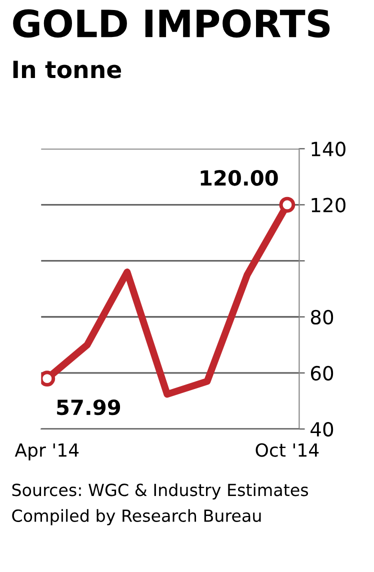  What do you see at coordinates (322, 317) in the screenshot?
I see `y-tick-label: 80` at bounding box center [322, 317].